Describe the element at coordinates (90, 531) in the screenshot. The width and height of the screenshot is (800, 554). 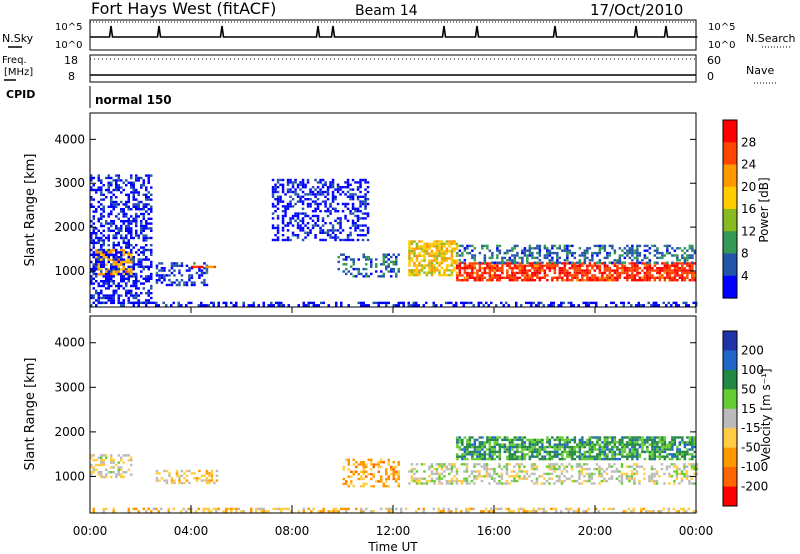
I see `x-tick-label: 00:00` at that location.